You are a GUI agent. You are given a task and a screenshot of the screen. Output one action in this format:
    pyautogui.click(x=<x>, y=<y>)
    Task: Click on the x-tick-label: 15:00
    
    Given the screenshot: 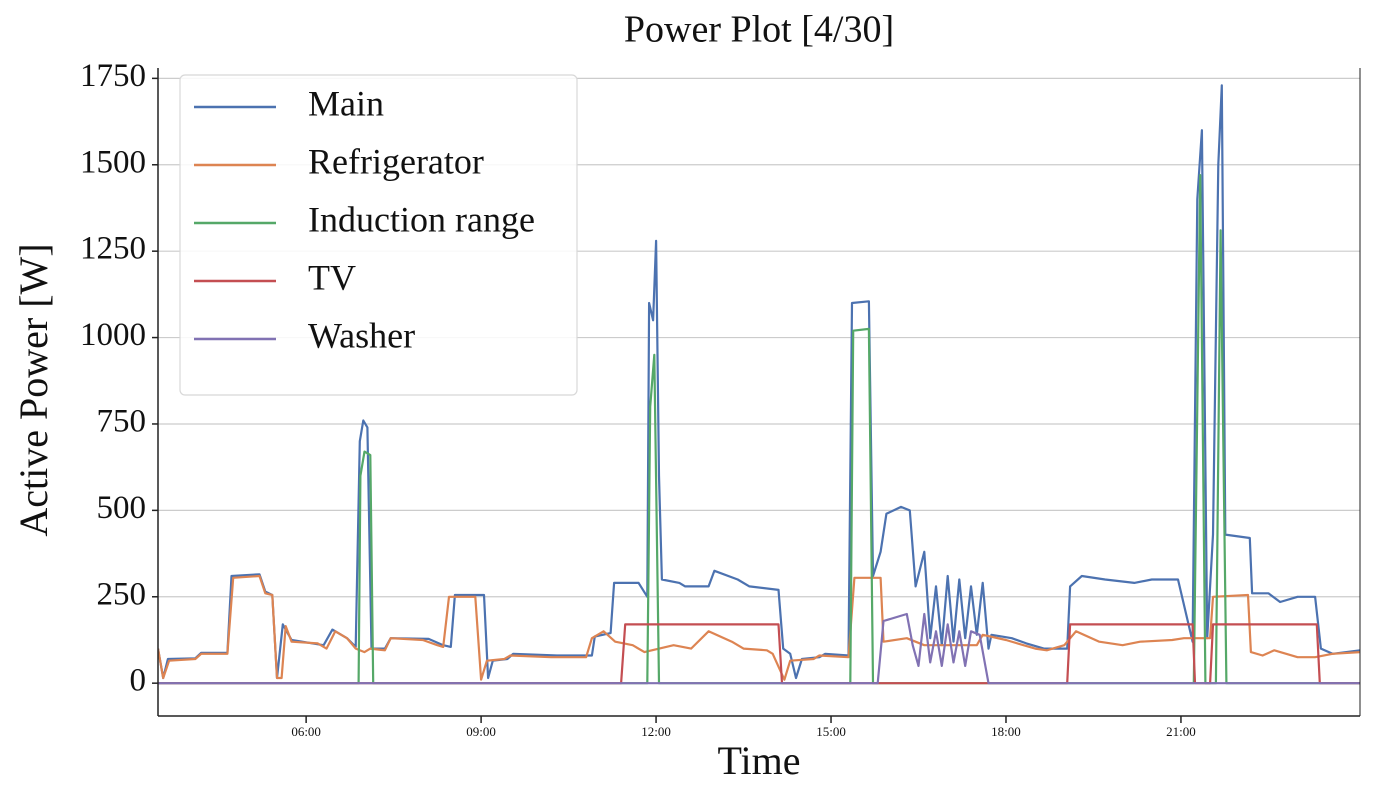 What is the action you would take?
    pyautogui.click(x=831, y=731)
    